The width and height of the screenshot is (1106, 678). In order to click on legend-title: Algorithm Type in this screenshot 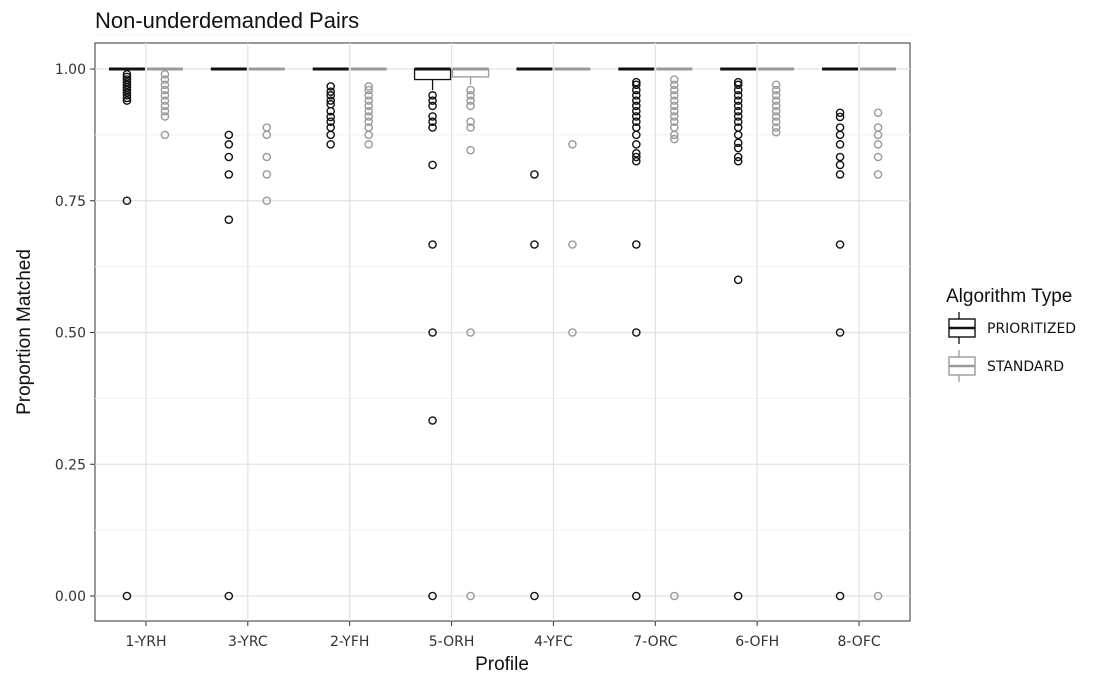, I will do `click(1009, 296)`.